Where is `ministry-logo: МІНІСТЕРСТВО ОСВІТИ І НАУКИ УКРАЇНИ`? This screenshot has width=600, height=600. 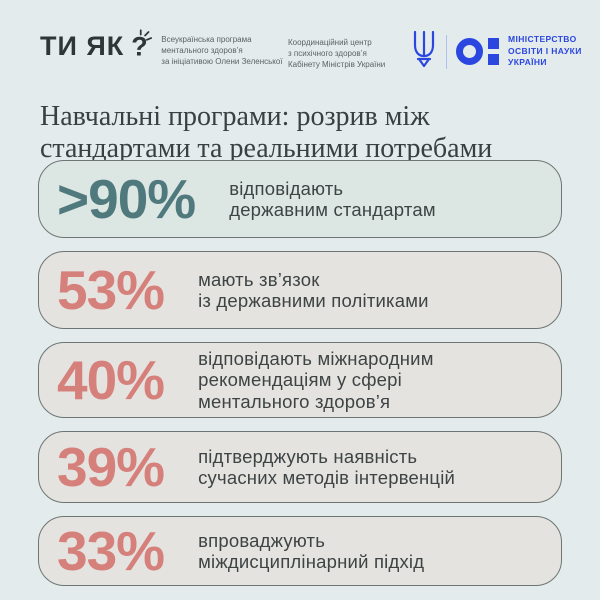
ministry-logo: МІНІСТЕРСТВО ОСВІТИ І НАУКИ УКРАЇНИ is located at coordinates (496, 50).